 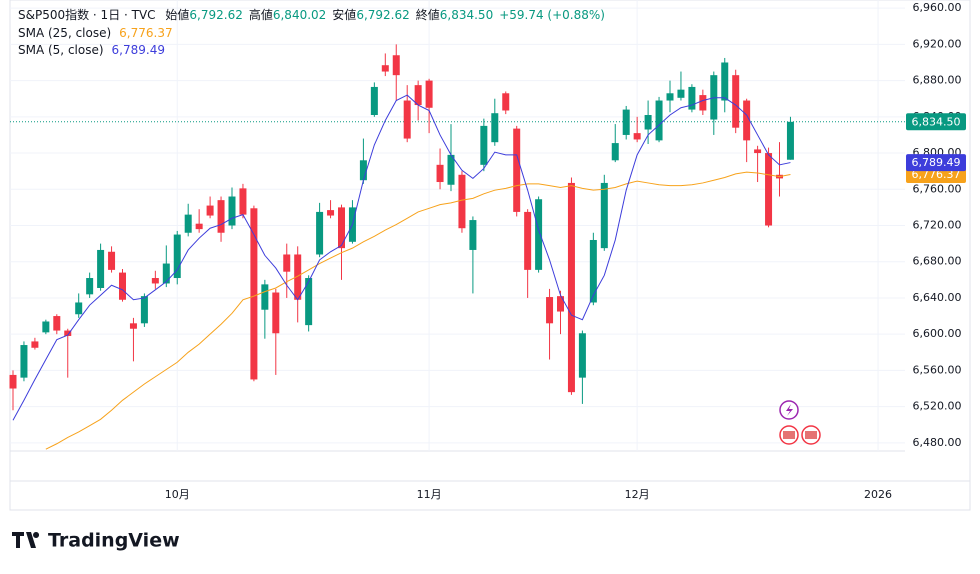 What do you see at coordinates (61, 50) in the screenshot?
I see `indicator-name: SMA (5, close)` at bounding box center [61, 50].